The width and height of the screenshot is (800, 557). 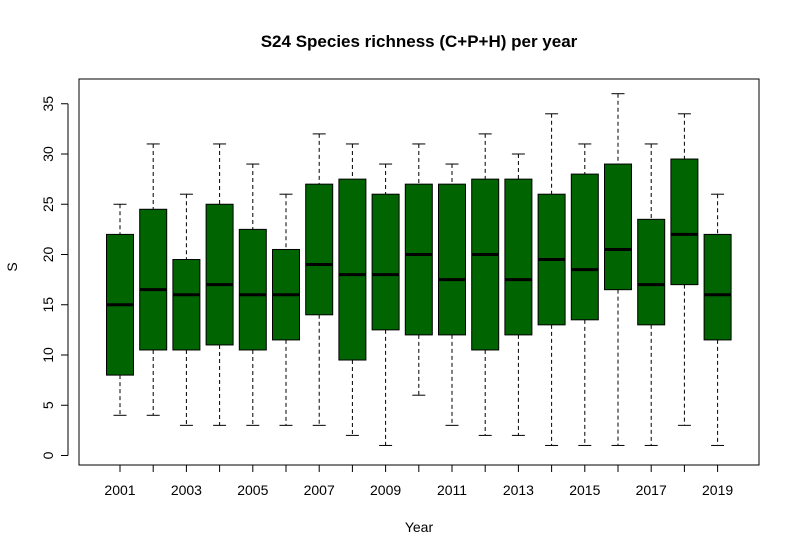 What do you see at coordinates (717, 490) in the screenshot?
I see `x-tick-label: 2019` at bounding box center [717, 490].